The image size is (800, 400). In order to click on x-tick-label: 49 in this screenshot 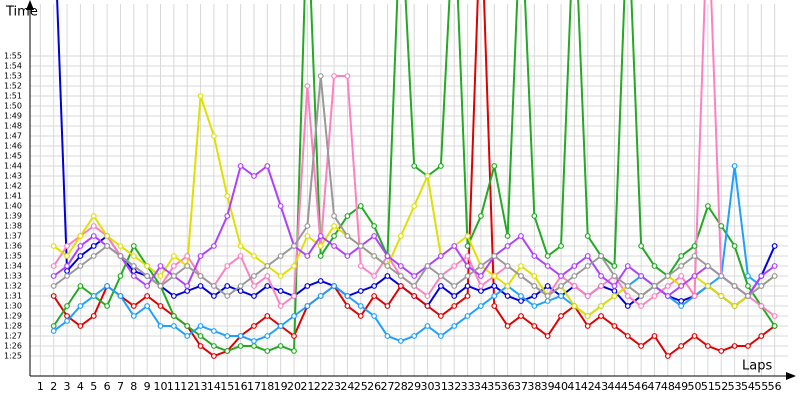, I will do `click(681, 386)`.